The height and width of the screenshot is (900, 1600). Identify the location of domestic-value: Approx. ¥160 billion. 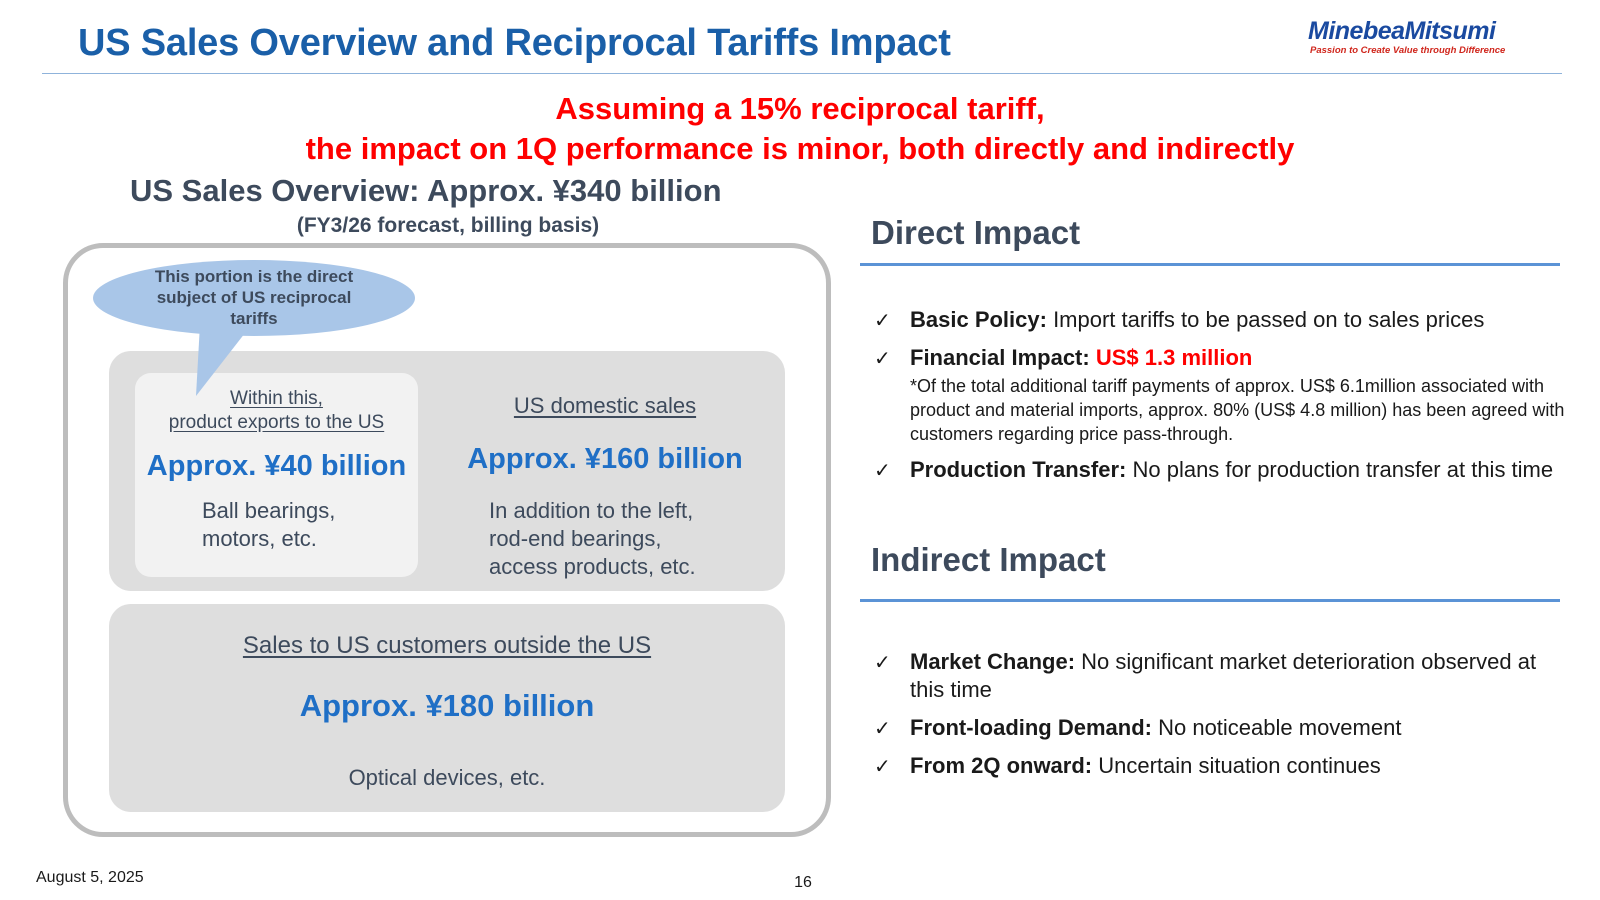
(605, 459).